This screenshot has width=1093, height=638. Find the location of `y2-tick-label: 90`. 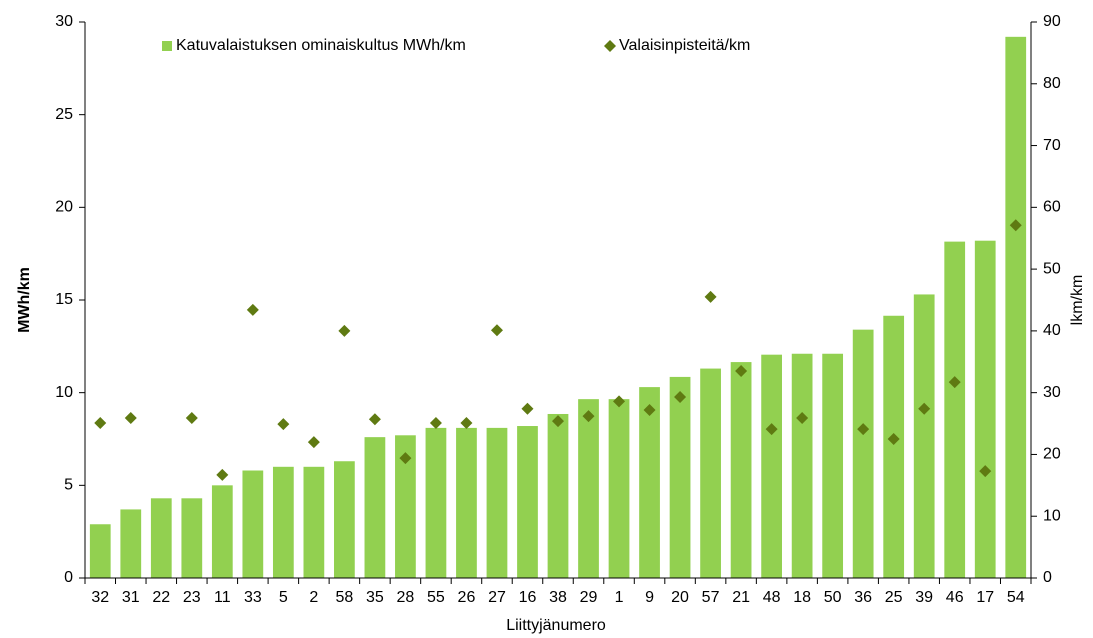

y2-tick-label: 90 is located at coordinates (1052, 21).